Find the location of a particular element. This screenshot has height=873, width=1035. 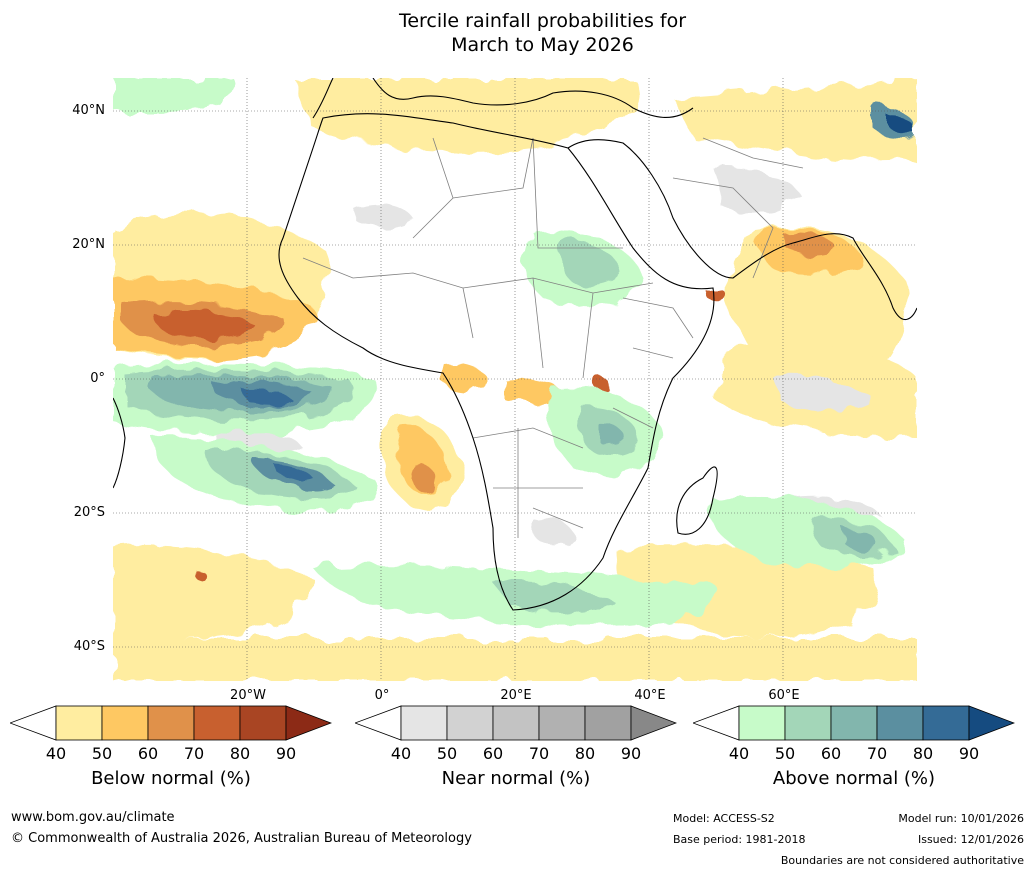

coast-arabia is located at coordinates (742, 229).